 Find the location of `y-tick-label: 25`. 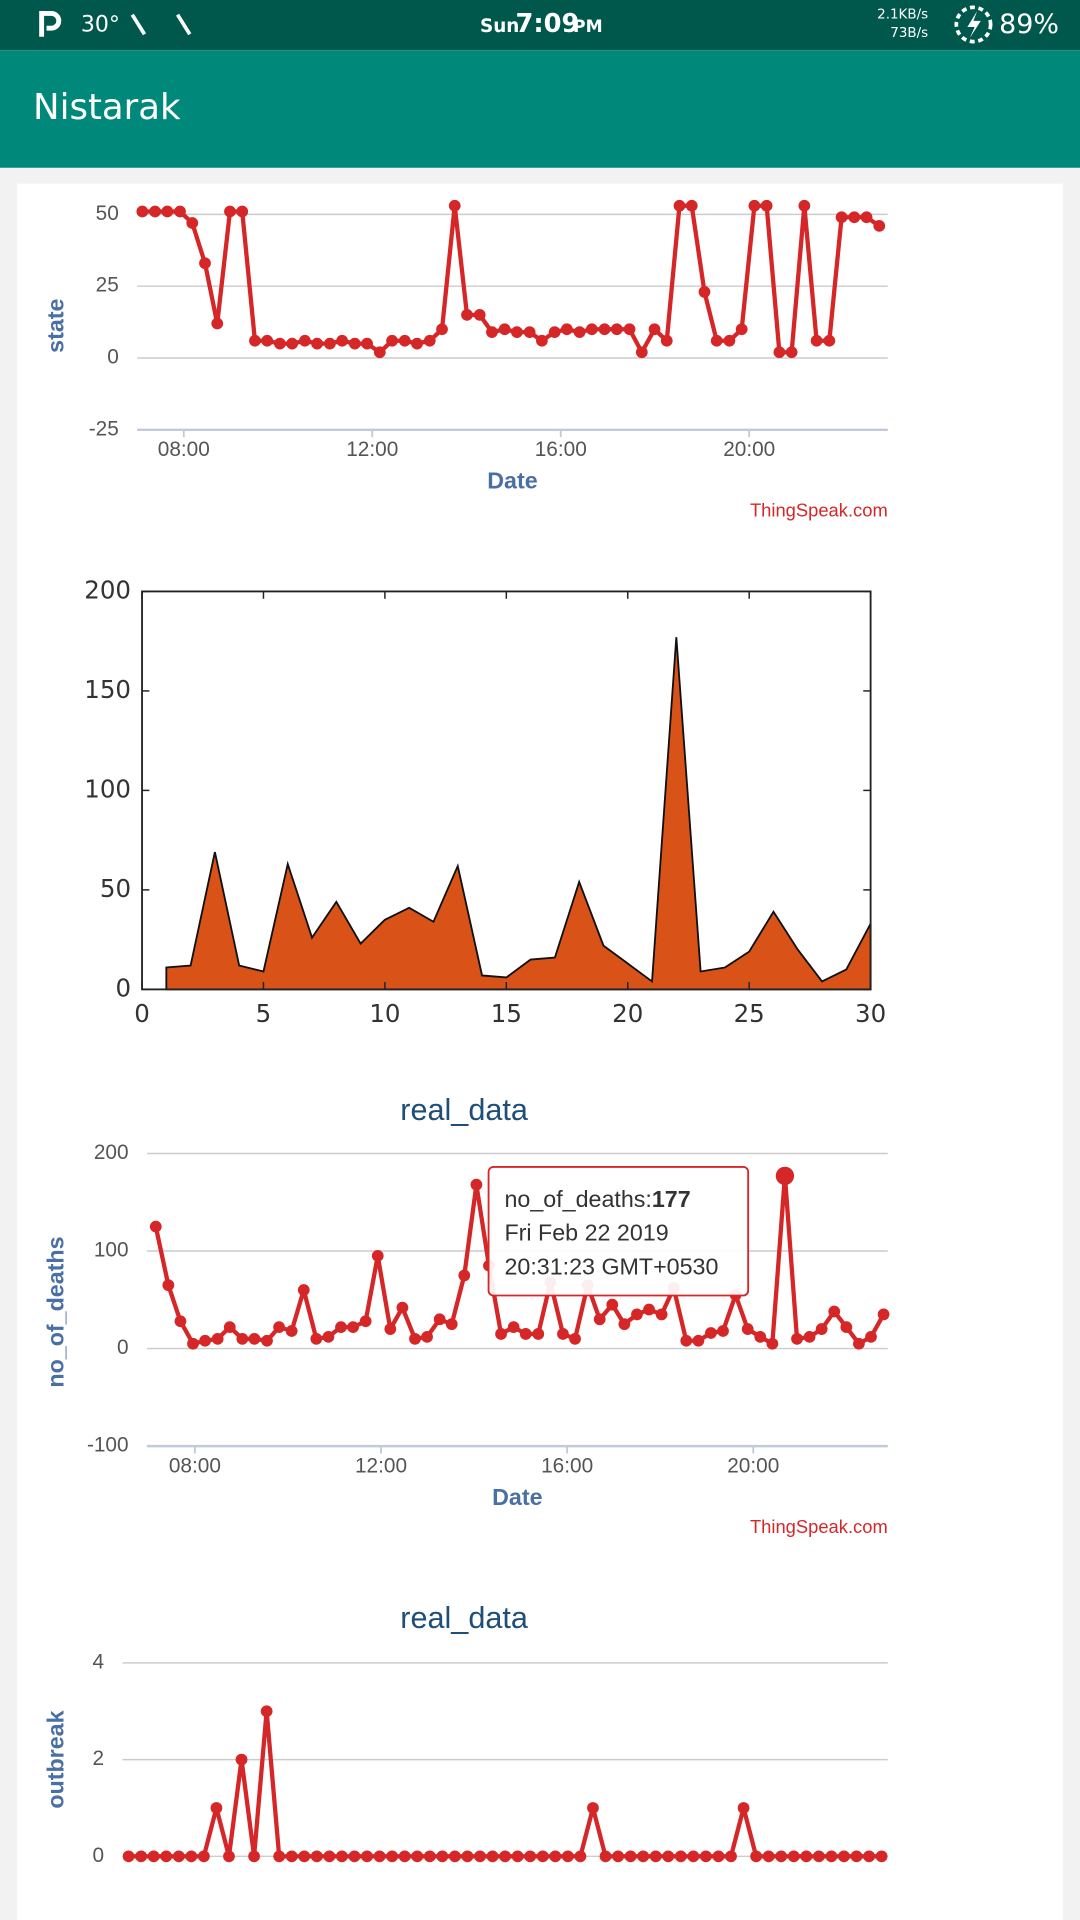

y-tick-label: 25 is located at coordinates (107, 285).